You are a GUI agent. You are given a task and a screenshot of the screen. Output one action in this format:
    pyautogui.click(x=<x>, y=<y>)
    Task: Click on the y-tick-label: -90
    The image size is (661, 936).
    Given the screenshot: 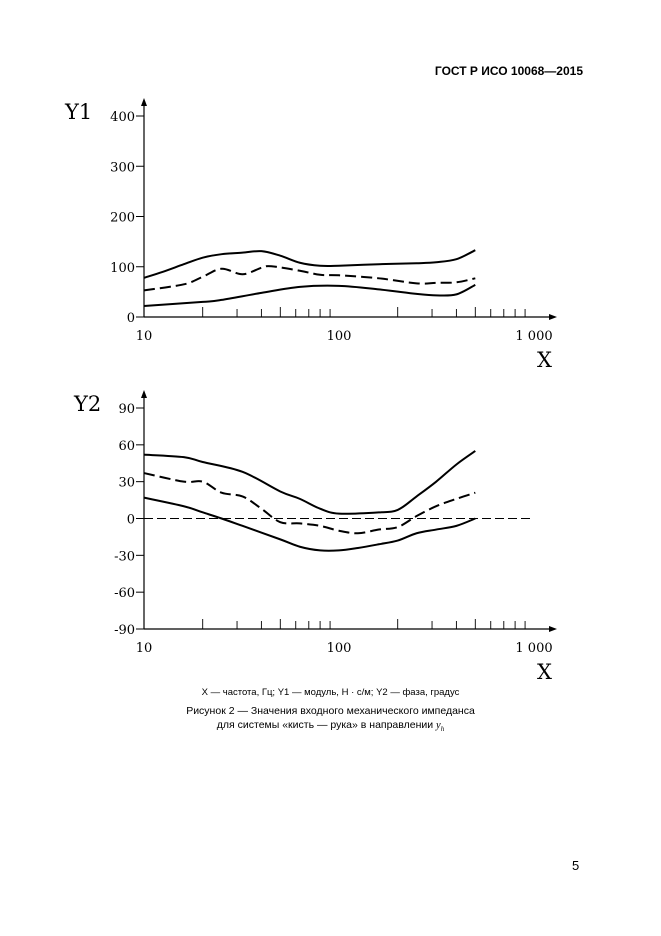 What is the action you would take?
    pyautogui.click(x=124, y=630)
    